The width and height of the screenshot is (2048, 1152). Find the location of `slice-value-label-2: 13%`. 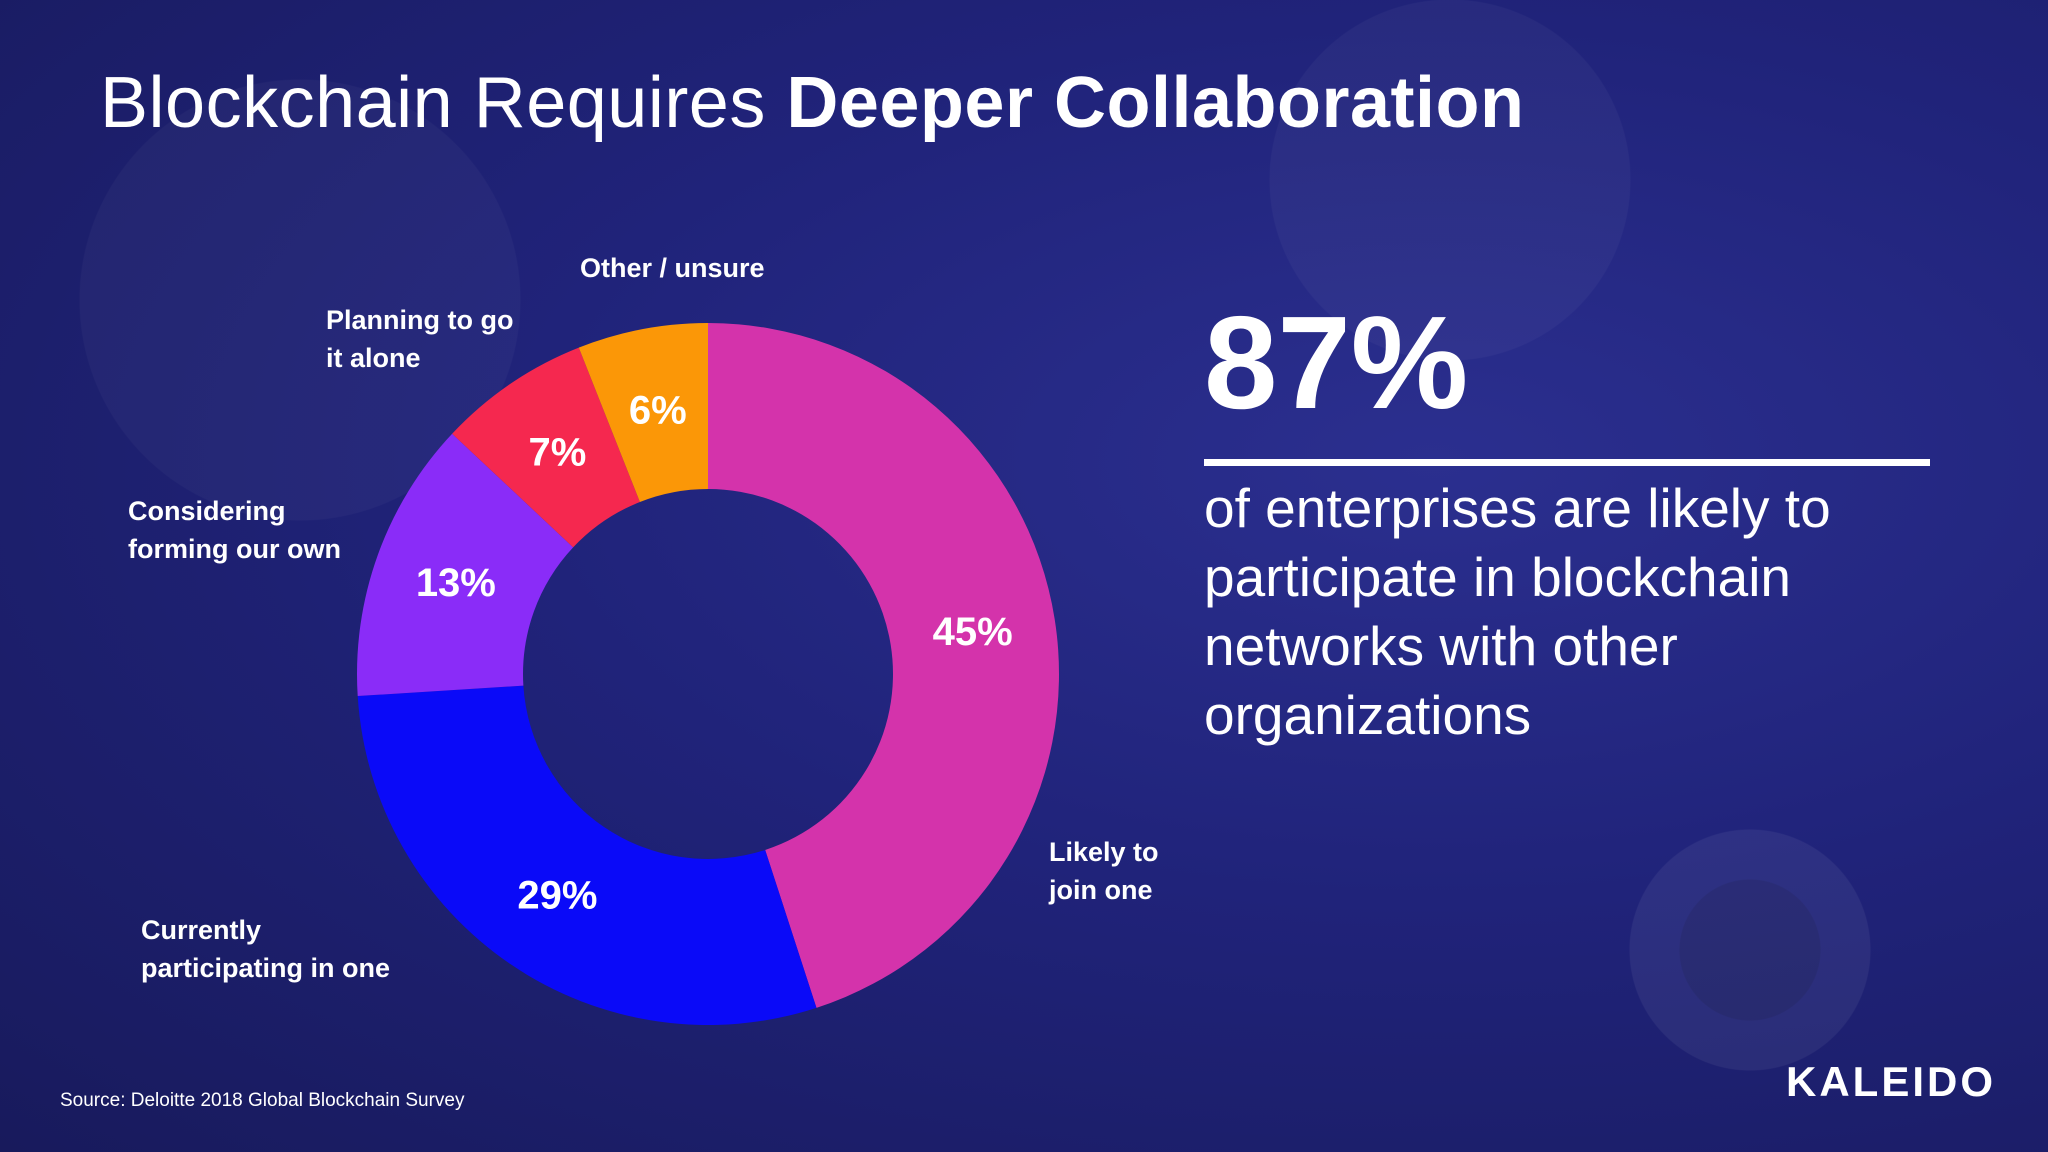

slice-value-label-2: 13% is located at coordinates (456, 583).